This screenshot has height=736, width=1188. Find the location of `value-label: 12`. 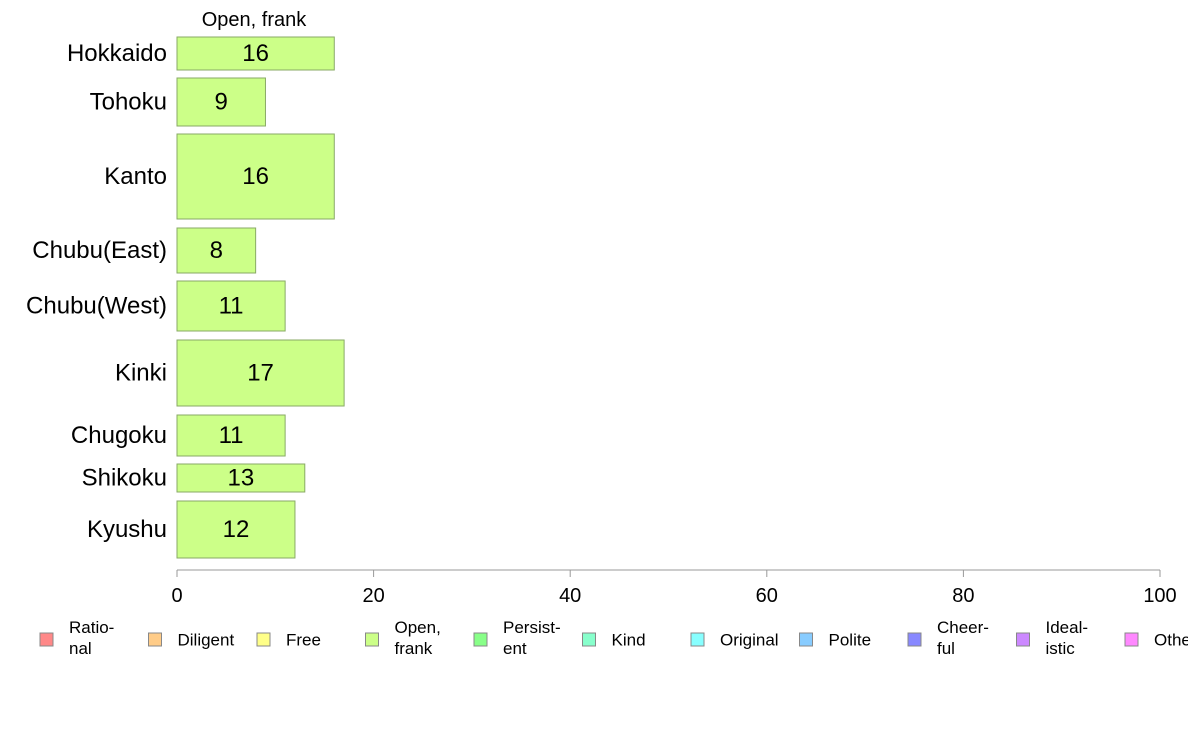

value-label: 12 is located at coordinates (236, 529).